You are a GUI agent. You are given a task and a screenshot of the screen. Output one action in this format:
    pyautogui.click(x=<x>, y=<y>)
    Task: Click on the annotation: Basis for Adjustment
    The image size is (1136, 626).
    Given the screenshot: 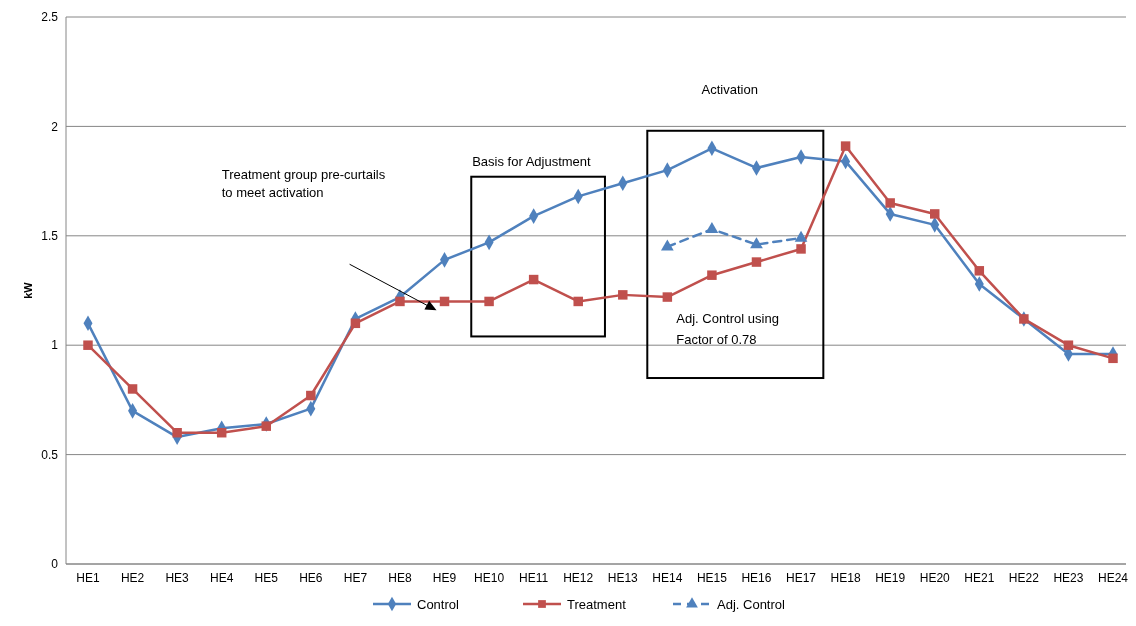 What is the action you would take?
    pyautogui.click(x=532, y=161)
    